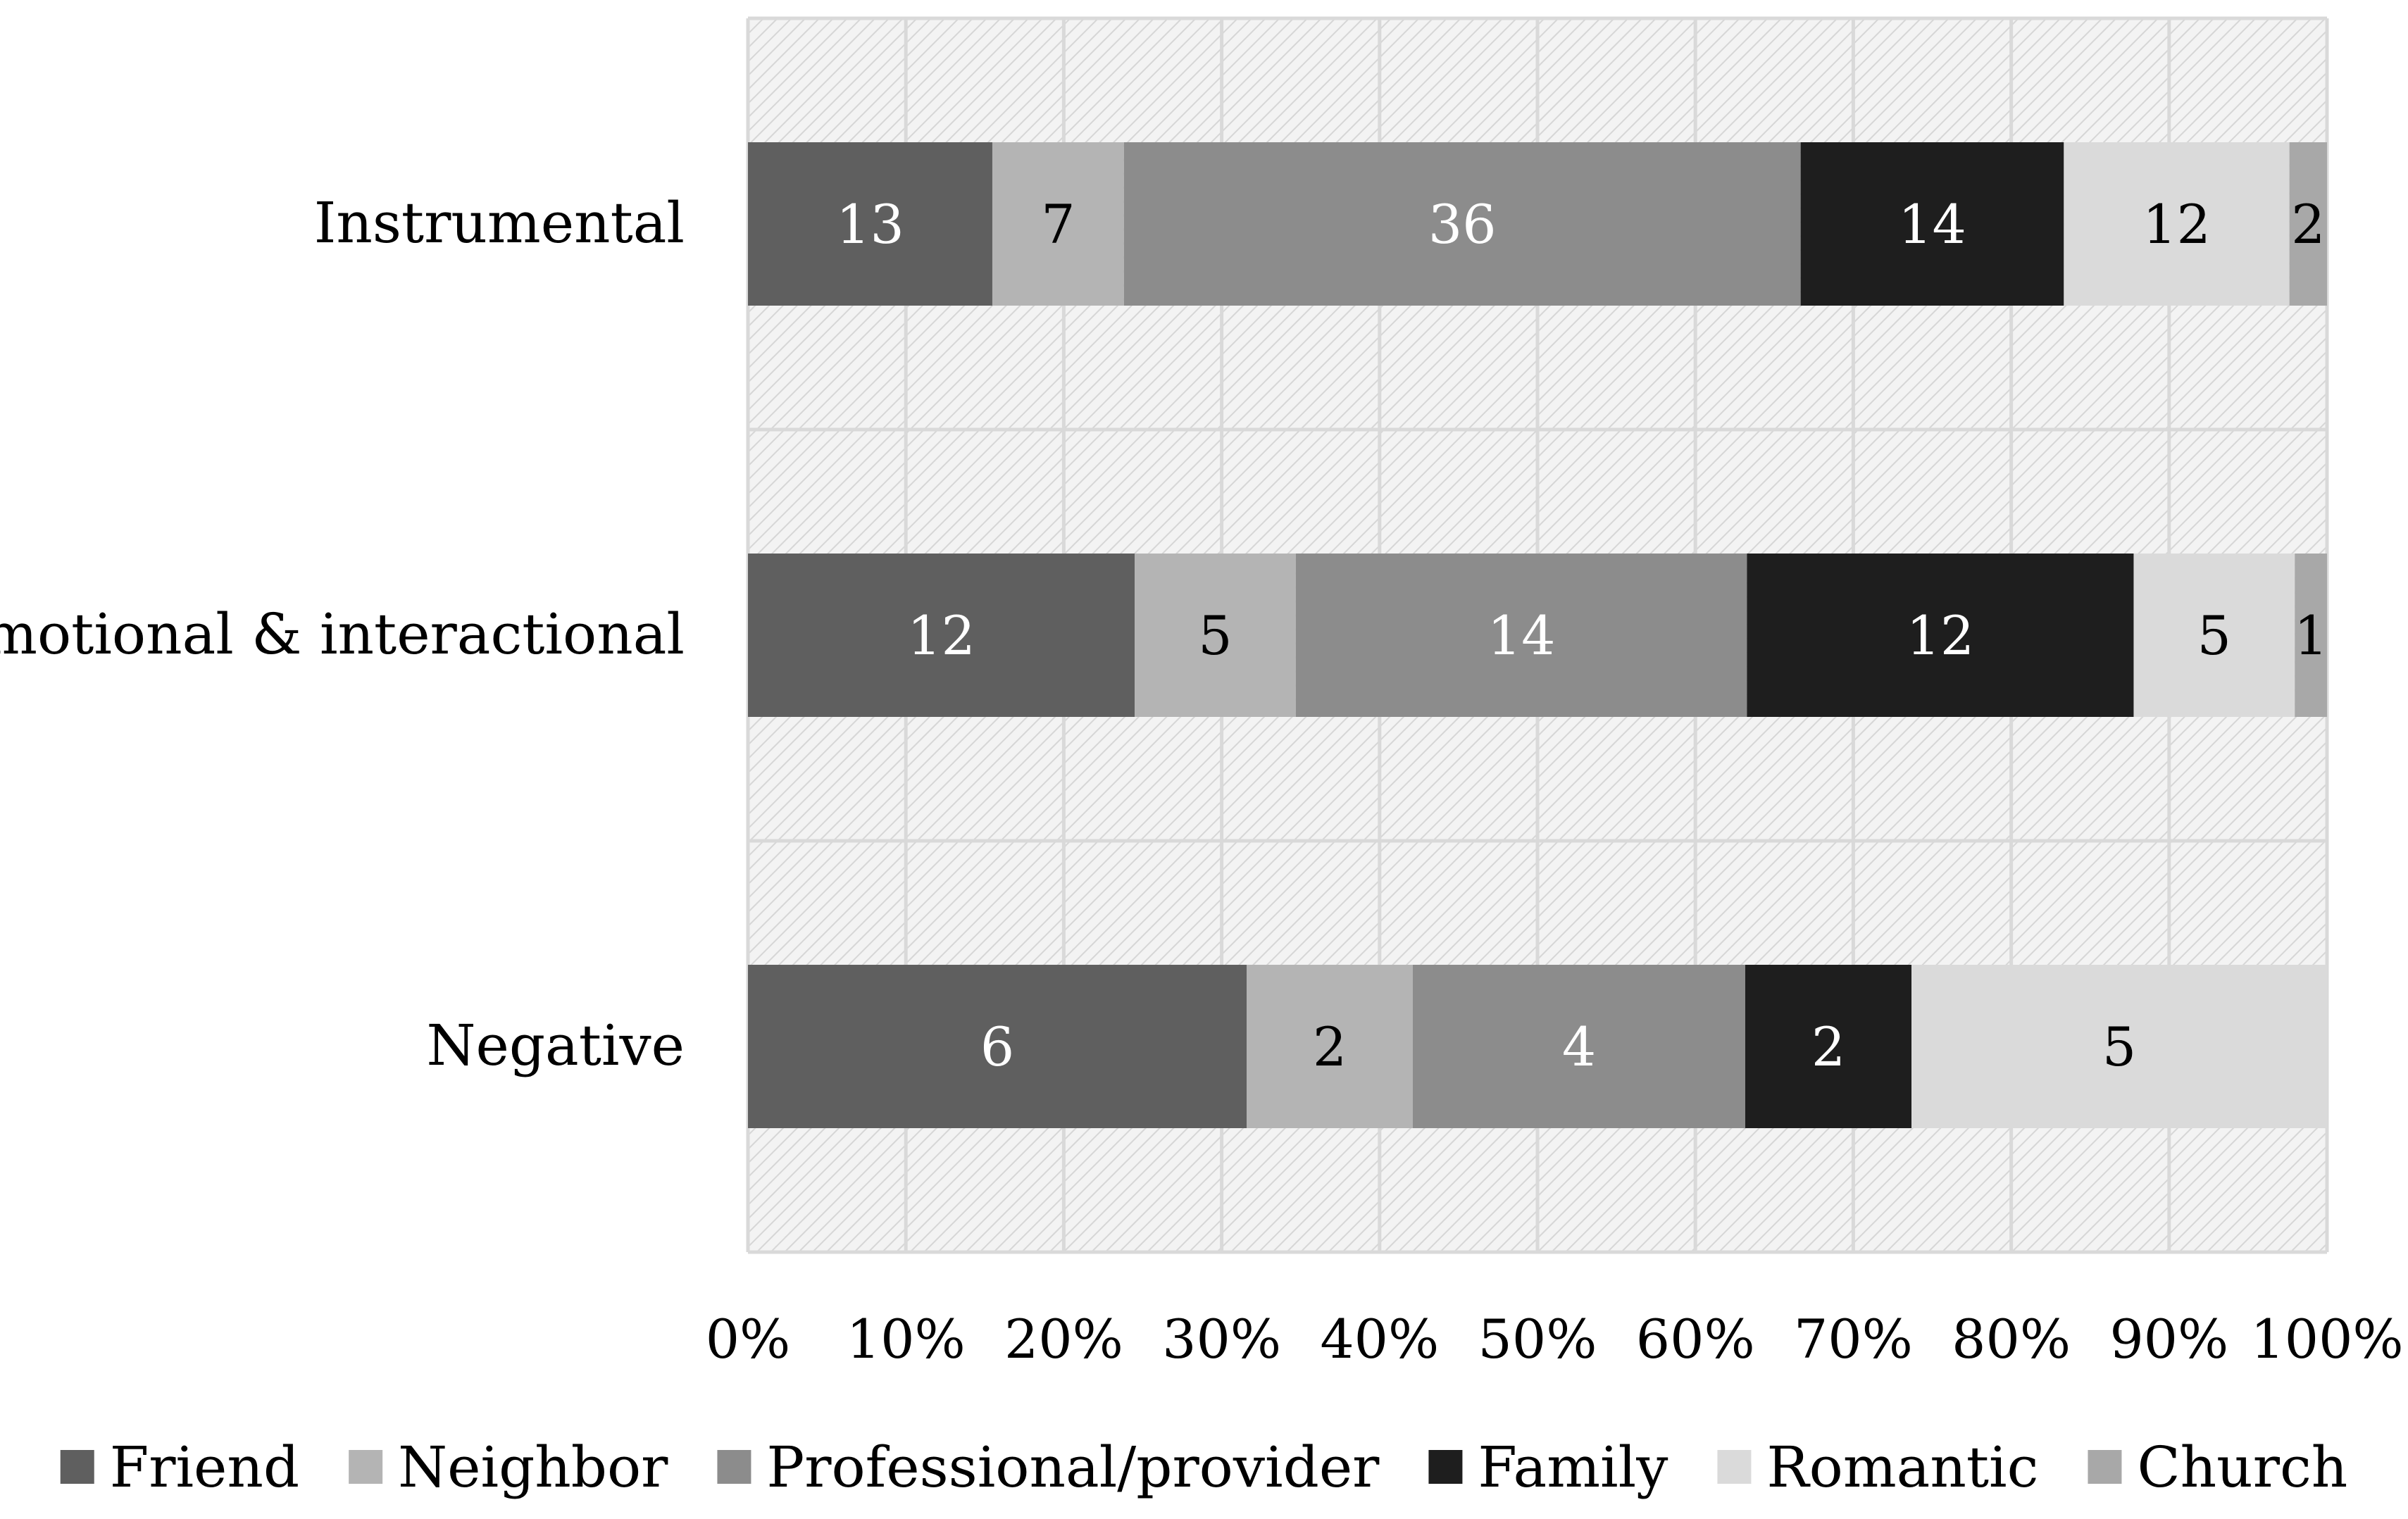  I want to click on data-label-professional-provider: 14, so click(1522, 636).